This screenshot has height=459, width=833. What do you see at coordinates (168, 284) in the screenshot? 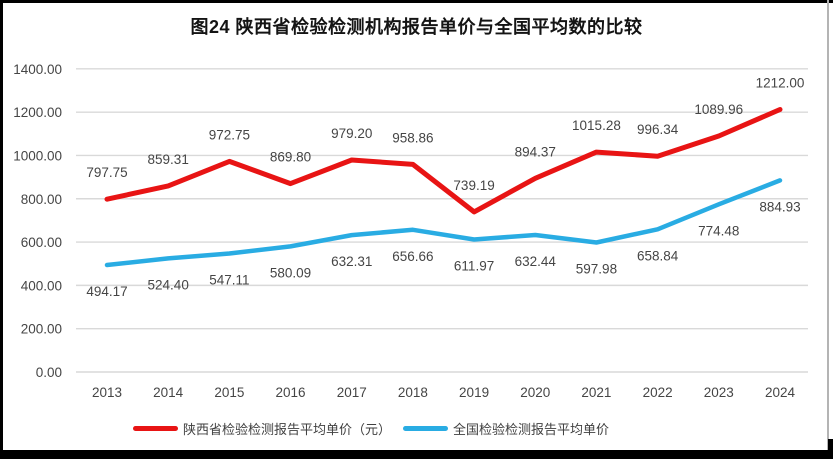
I see `data-label: 524.40` at bounding box center [168, 284].